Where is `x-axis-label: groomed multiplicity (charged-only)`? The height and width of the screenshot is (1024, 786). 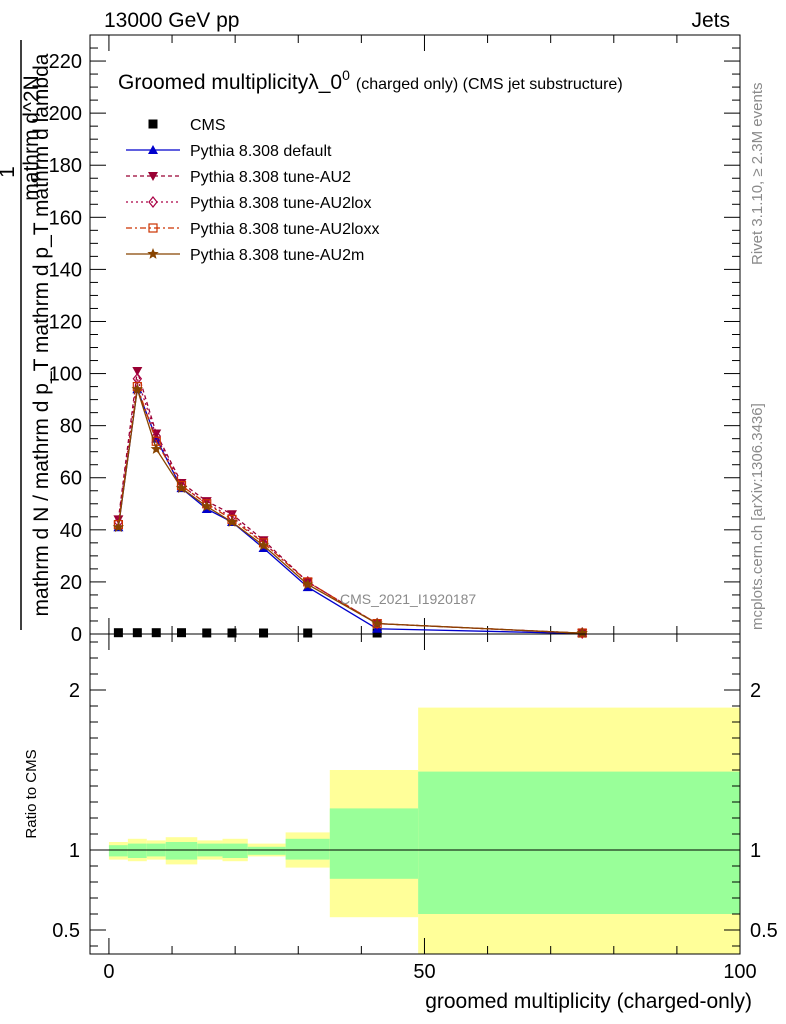
x-axis-label: groomed multiplicity (charged-only) is located at coordinates (588, 1001).